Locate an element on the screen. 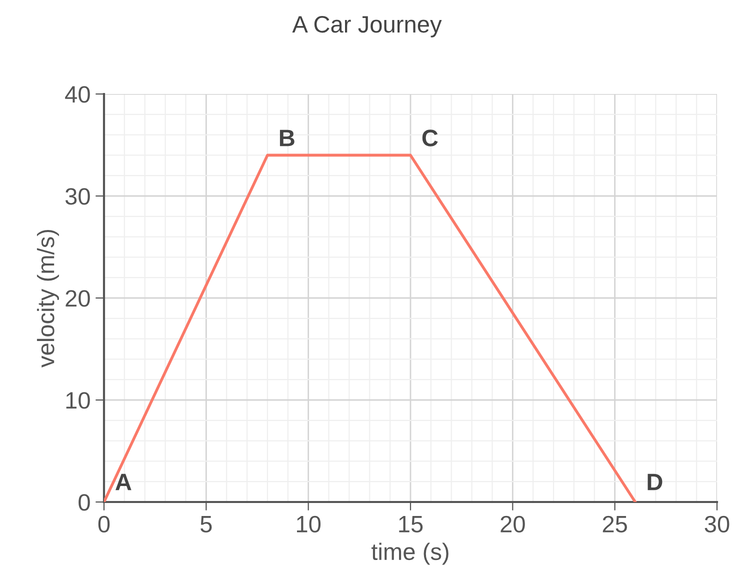 The width and height of the screenshot is (734, 586). y-tick-label: 30 is located at coordinates (77, 196).